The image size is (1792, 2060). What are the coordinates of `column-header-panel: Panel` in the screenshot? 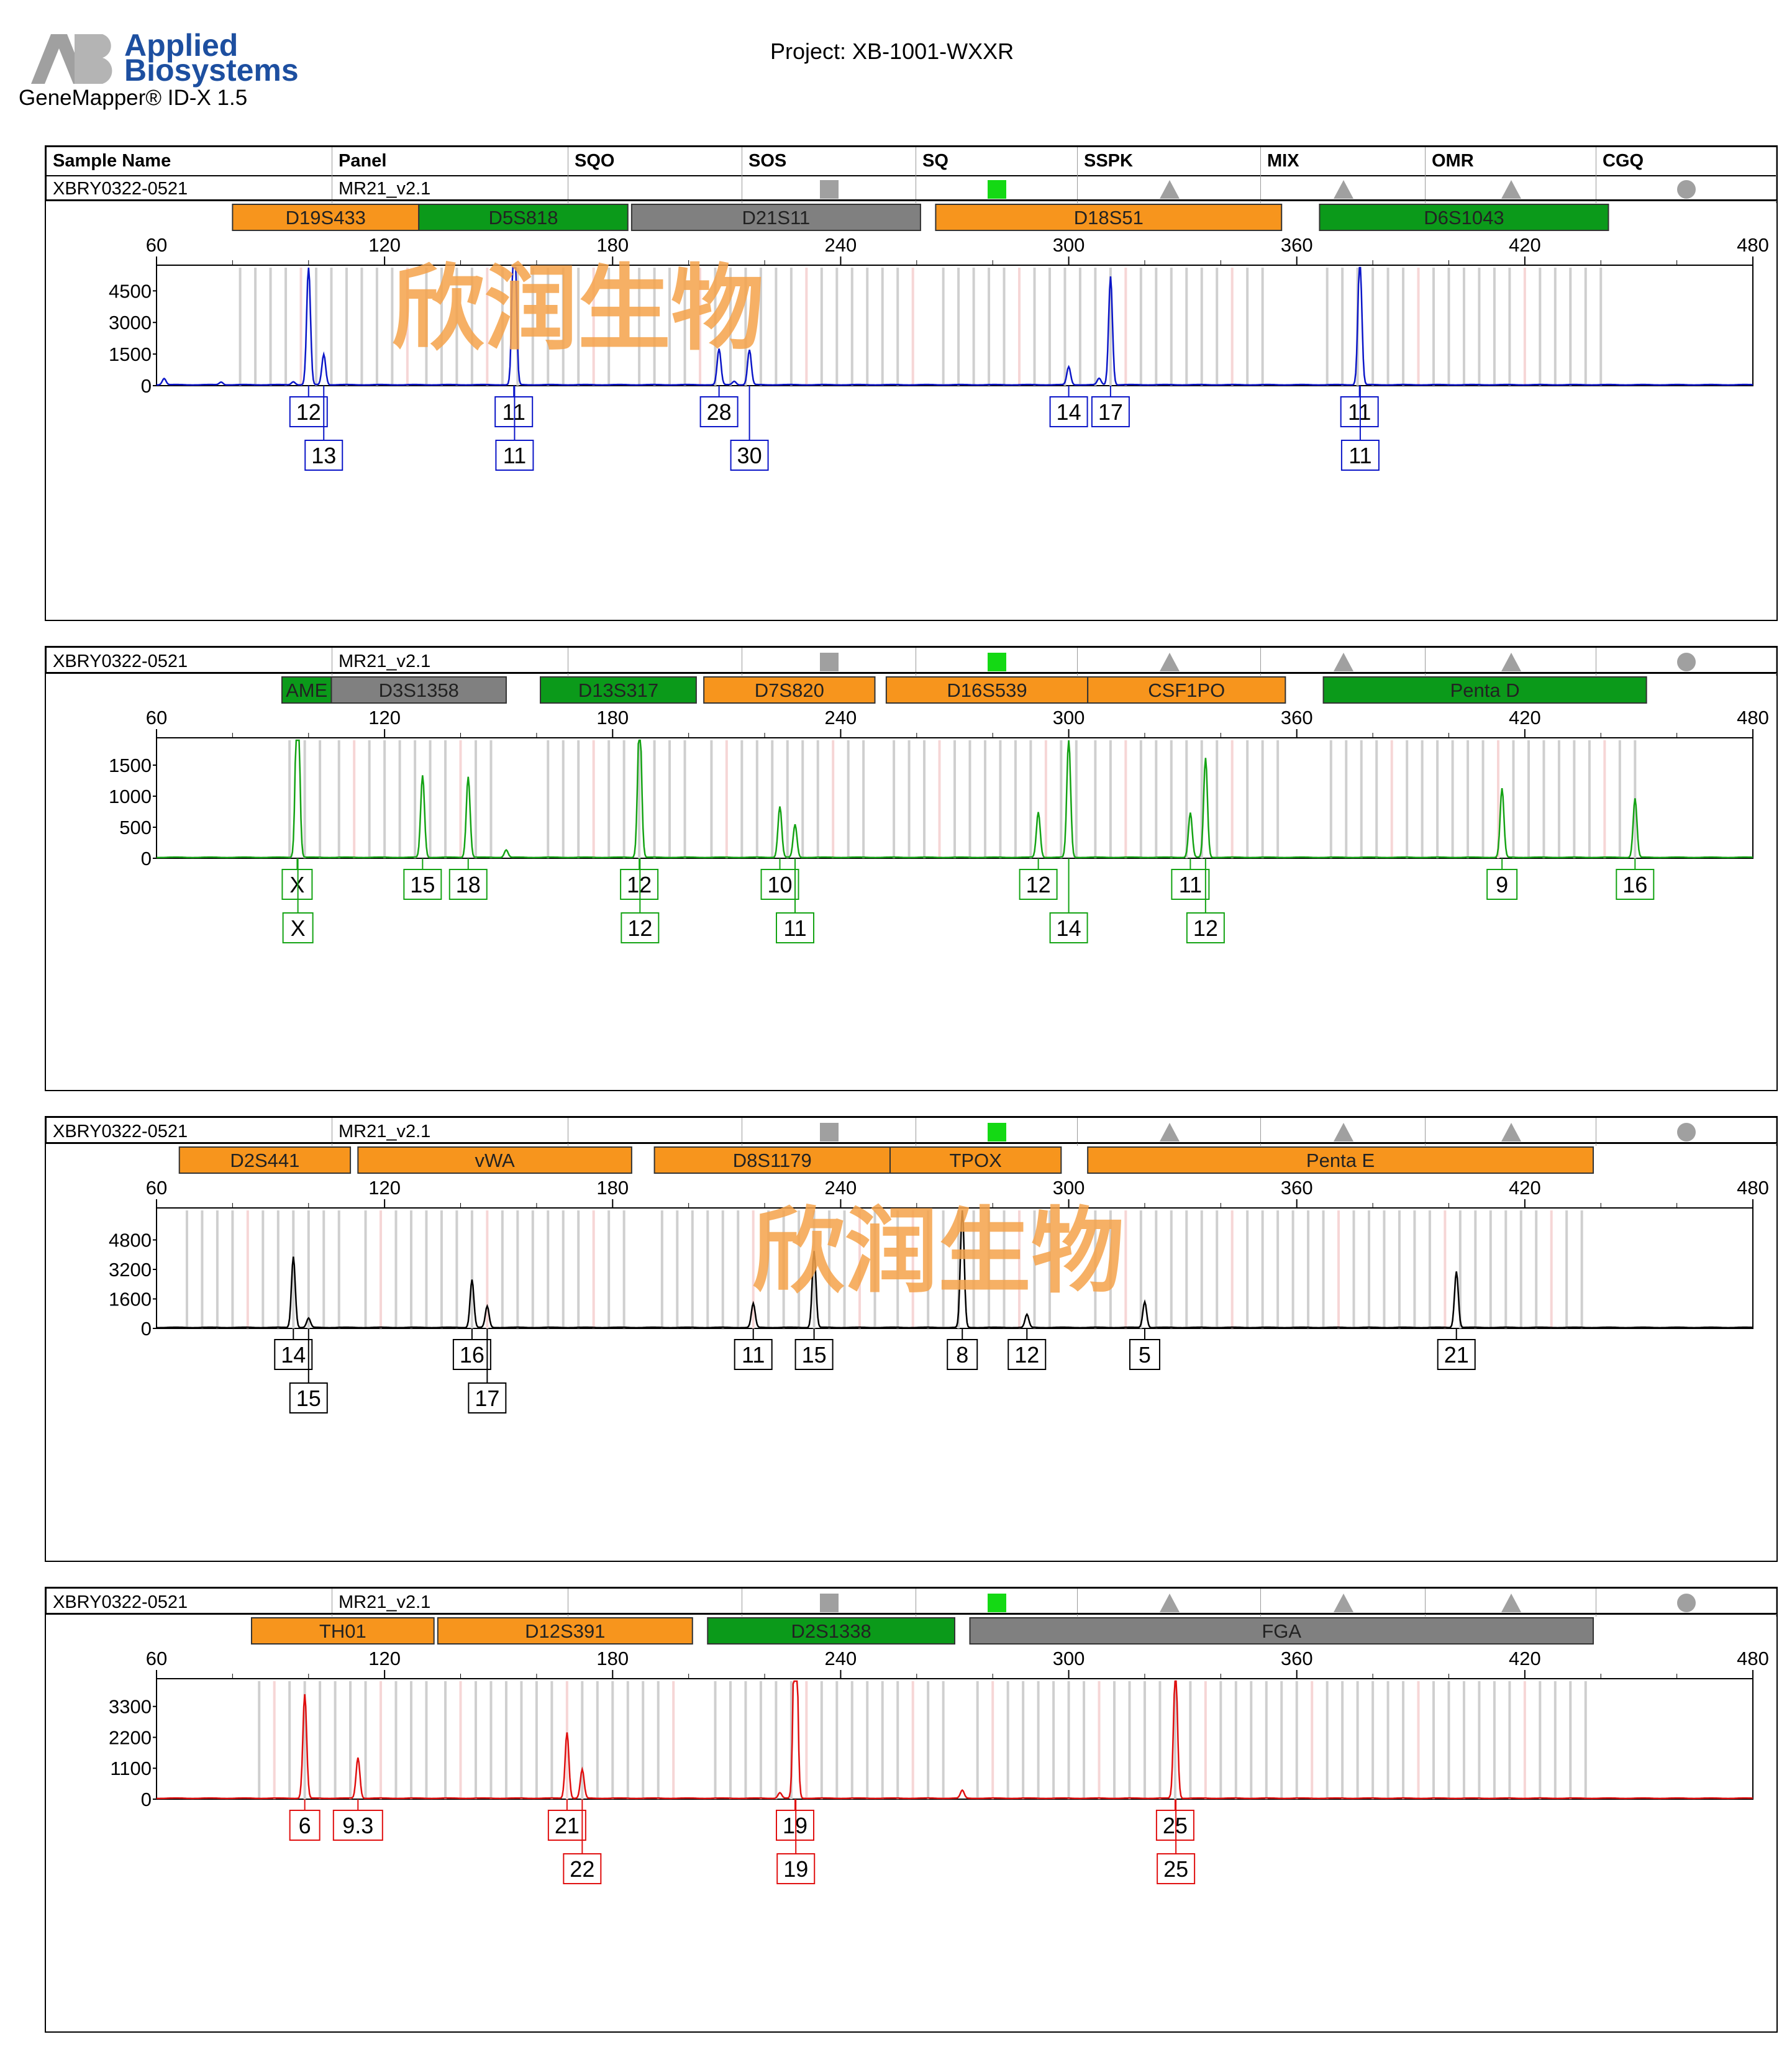 It's located at (450, 161).